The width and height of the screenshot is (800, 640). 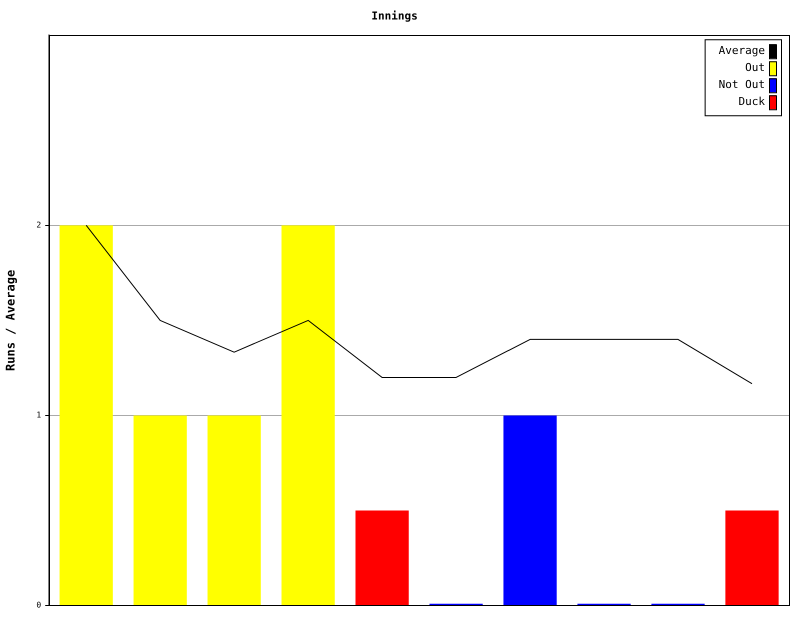 I want to click on y-tick-label: 0, so click(x=39, y=605).